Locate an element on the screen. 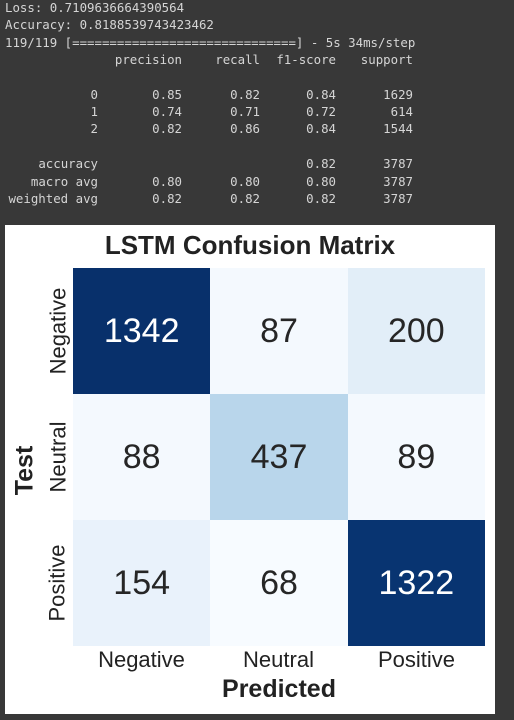  report-header-recall: recall is located at coordinates (237, 59).